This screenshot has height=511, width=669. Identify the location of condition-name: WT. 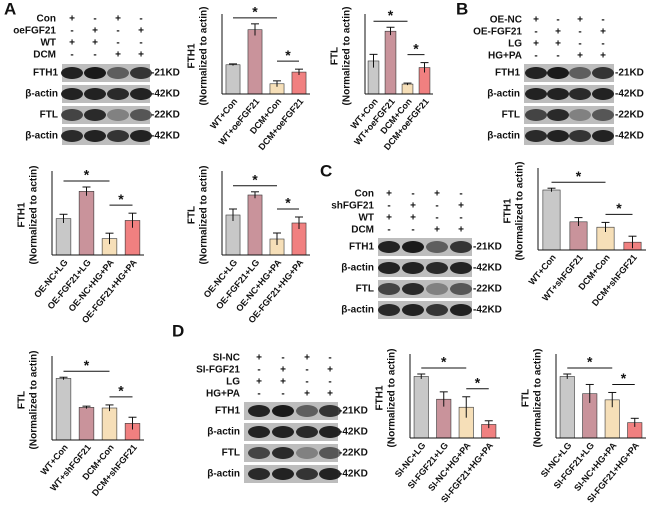
(366, 218).